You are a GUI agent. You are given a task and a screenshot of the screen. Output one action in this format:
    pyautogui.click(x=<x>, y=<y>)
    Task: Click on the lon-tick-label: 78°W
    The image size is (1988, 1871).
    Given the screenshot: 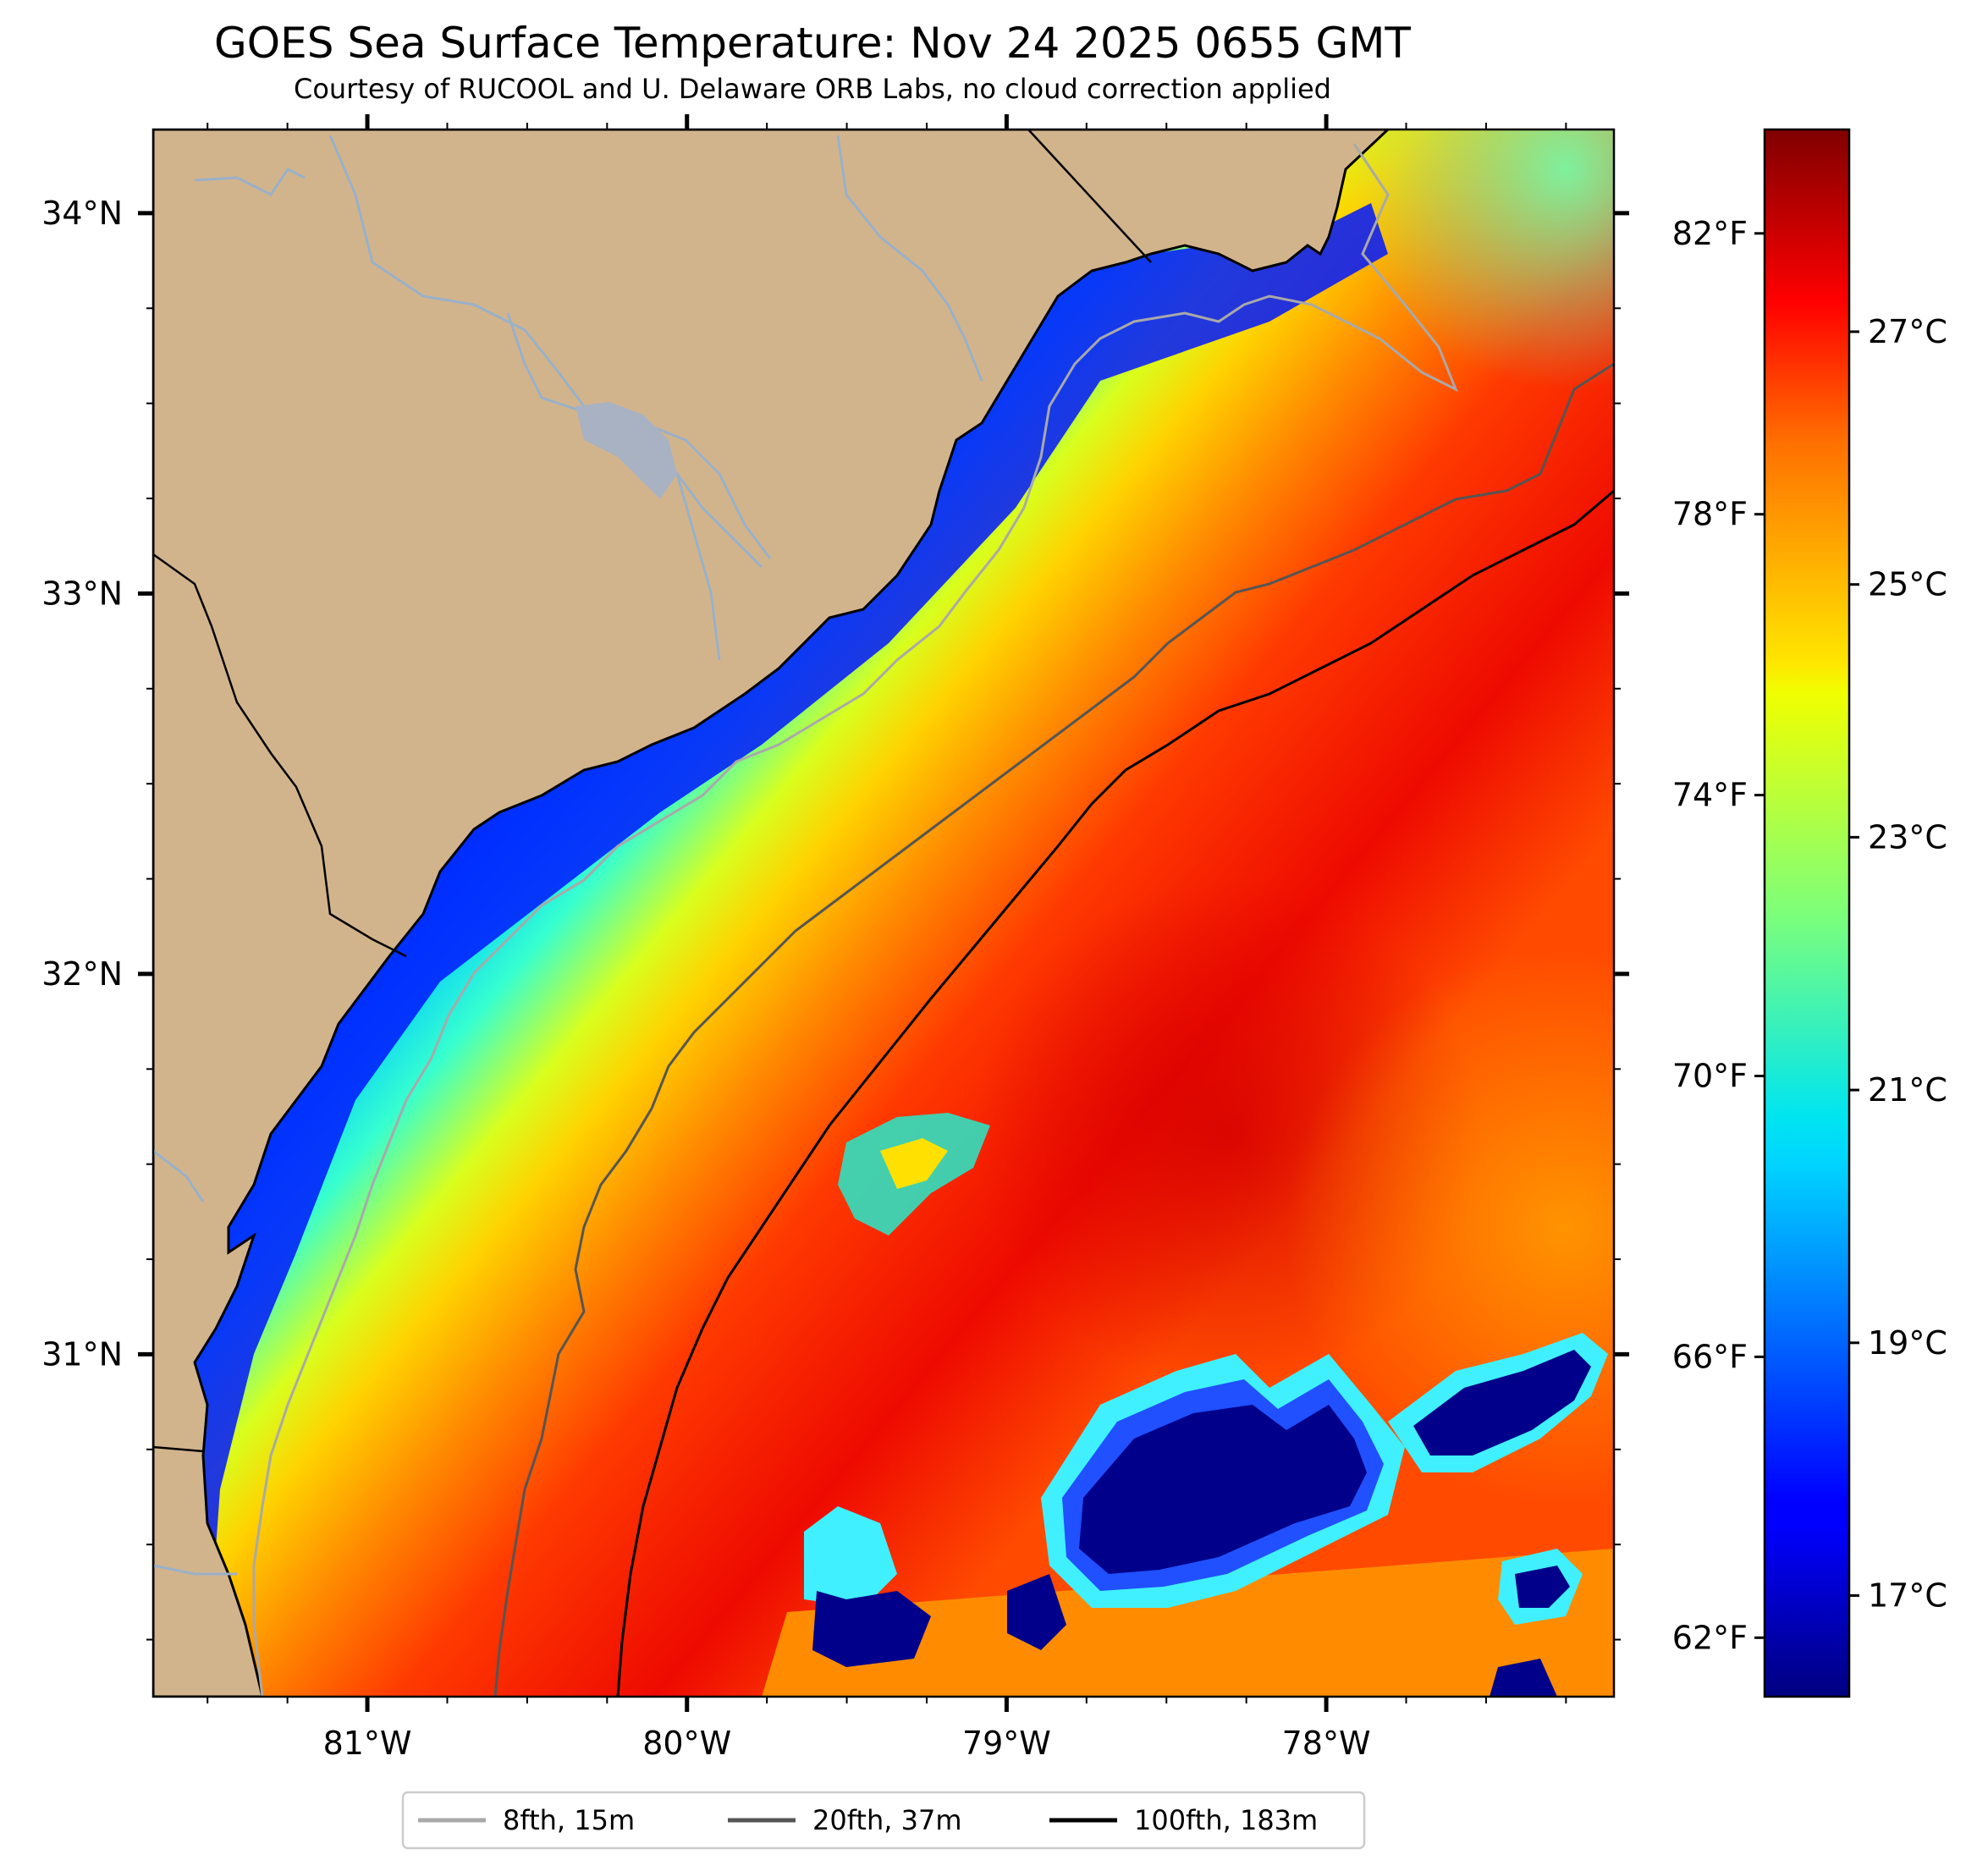 What is the action you would take?
    pyautogui.click(x=1326, y=1744)
    